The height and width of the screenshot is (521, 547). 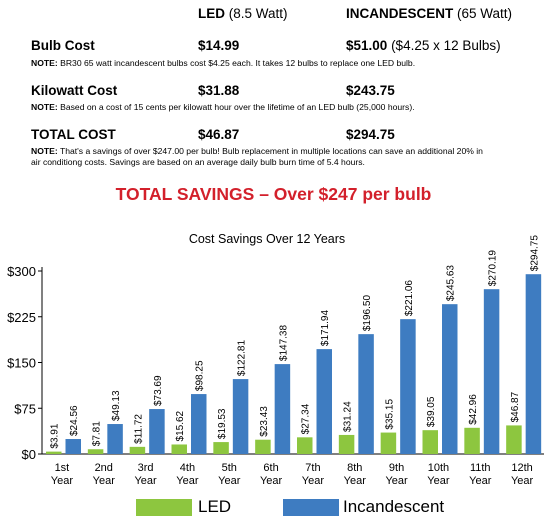 What do you see at coordinates (264, 421) in the screenshot?
I see `data-label-led: $23.43` at bounding box center [264, 421].